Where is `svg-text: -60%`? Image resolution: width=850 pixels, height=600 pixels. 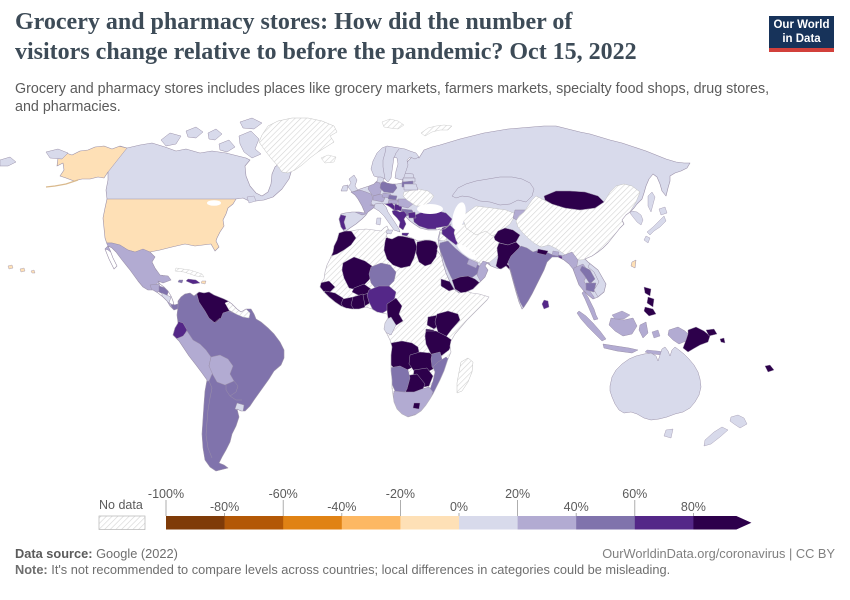
svg-text: -60% is located at coordinates (283, 494).